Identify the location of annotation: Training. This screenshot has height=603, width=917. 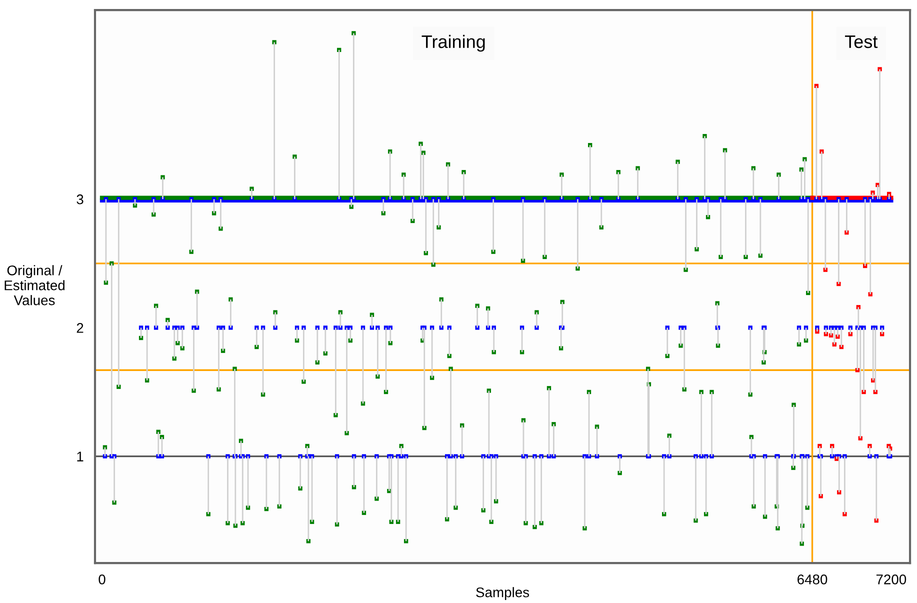
(453, 43).